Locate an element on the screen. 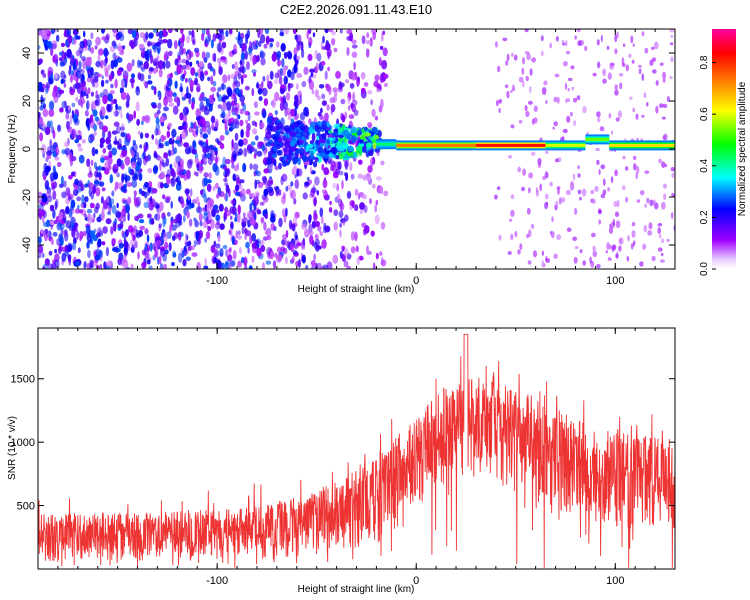 The image size is (750, 600). y-tick-label: 500 is located at coordinates (26, 507).